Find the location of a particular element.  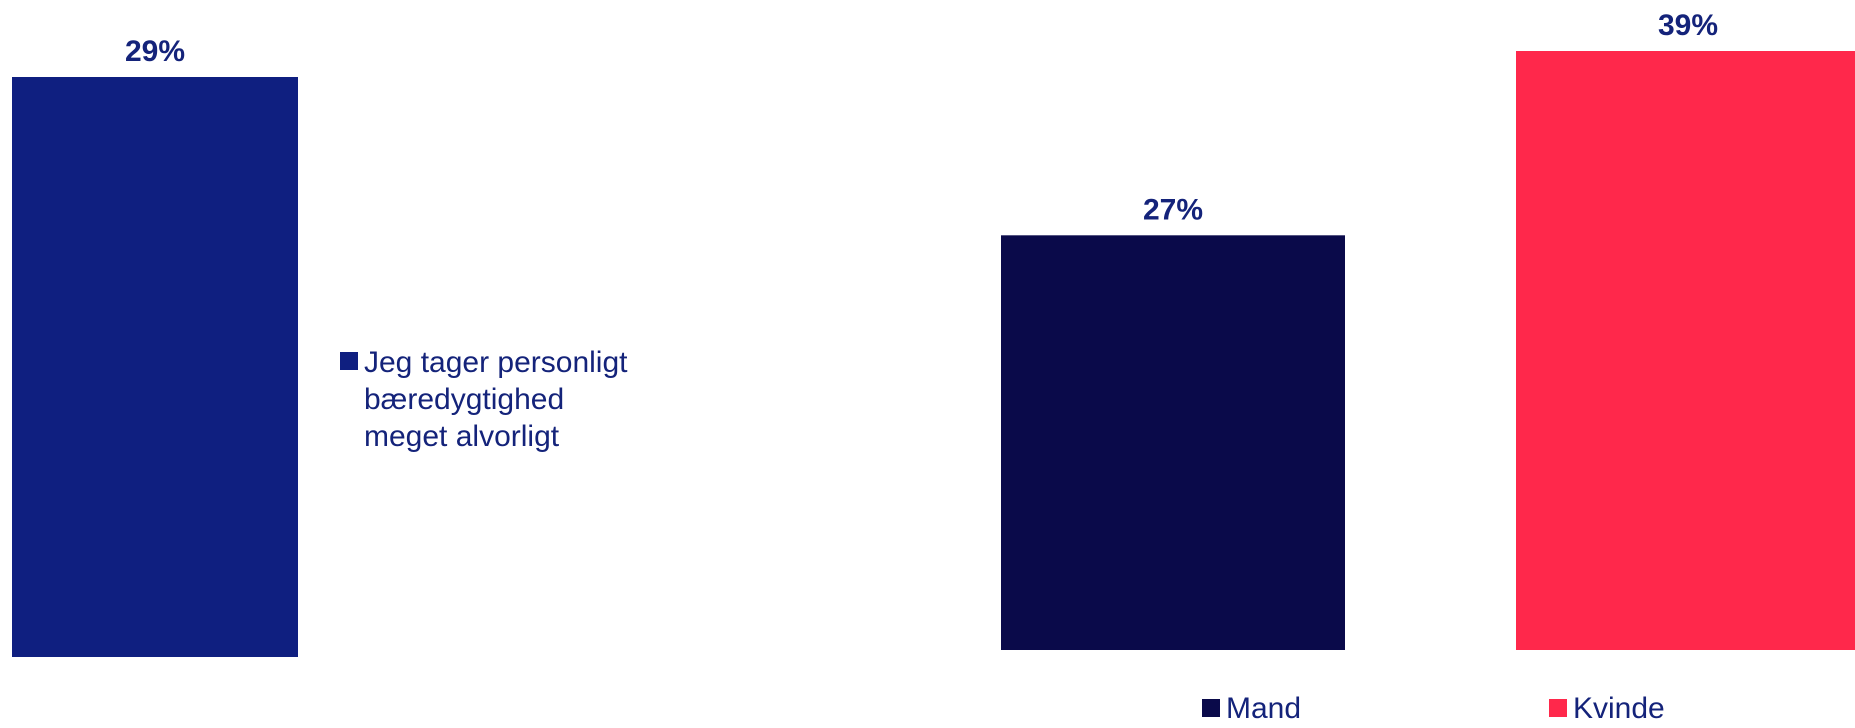

legend-swatch-kvinde is located at coordinates (1558, 708).